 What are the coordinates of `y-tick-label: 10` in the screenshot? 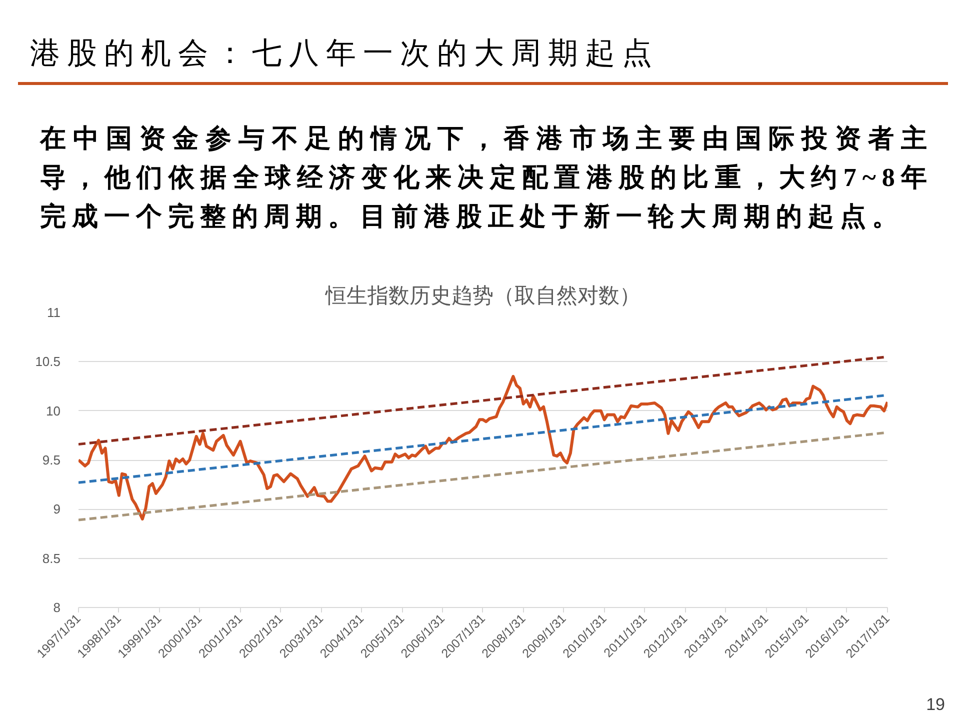 It's located at (53, 410).